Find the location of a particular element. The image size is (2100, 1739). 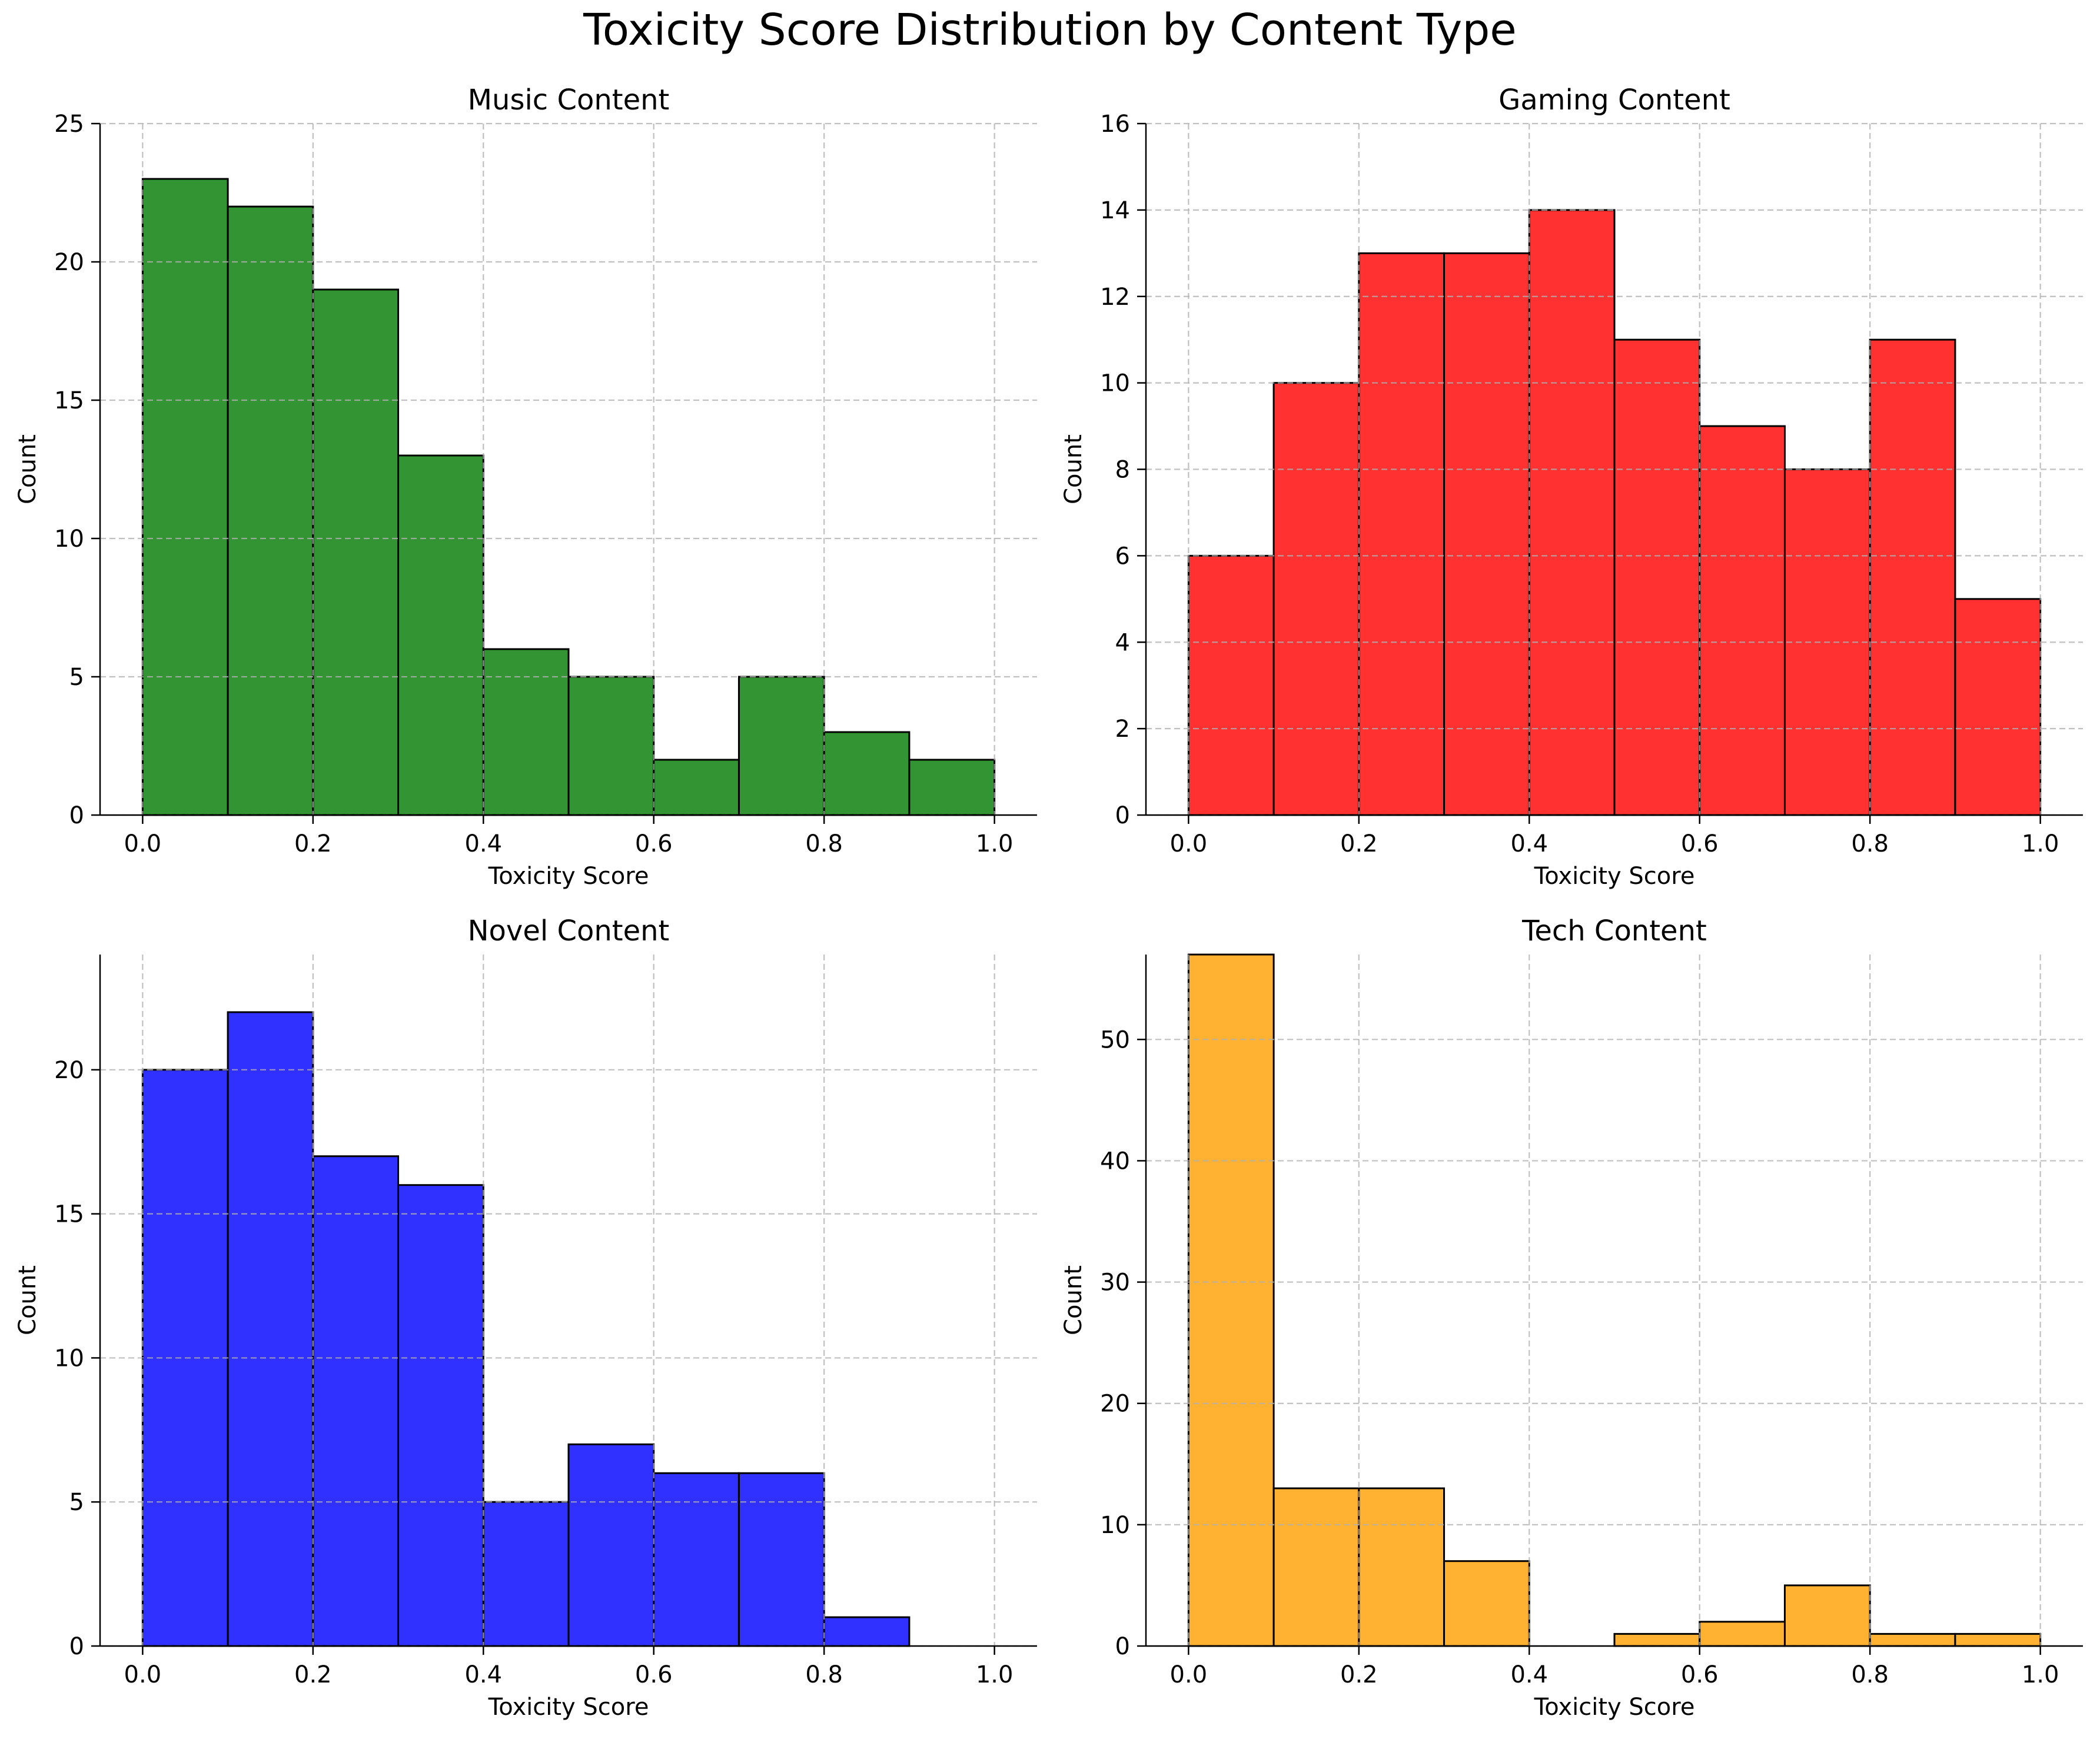

gaming-content-xtick-label-3: 0.6 is located at coordinates (1700, 844).